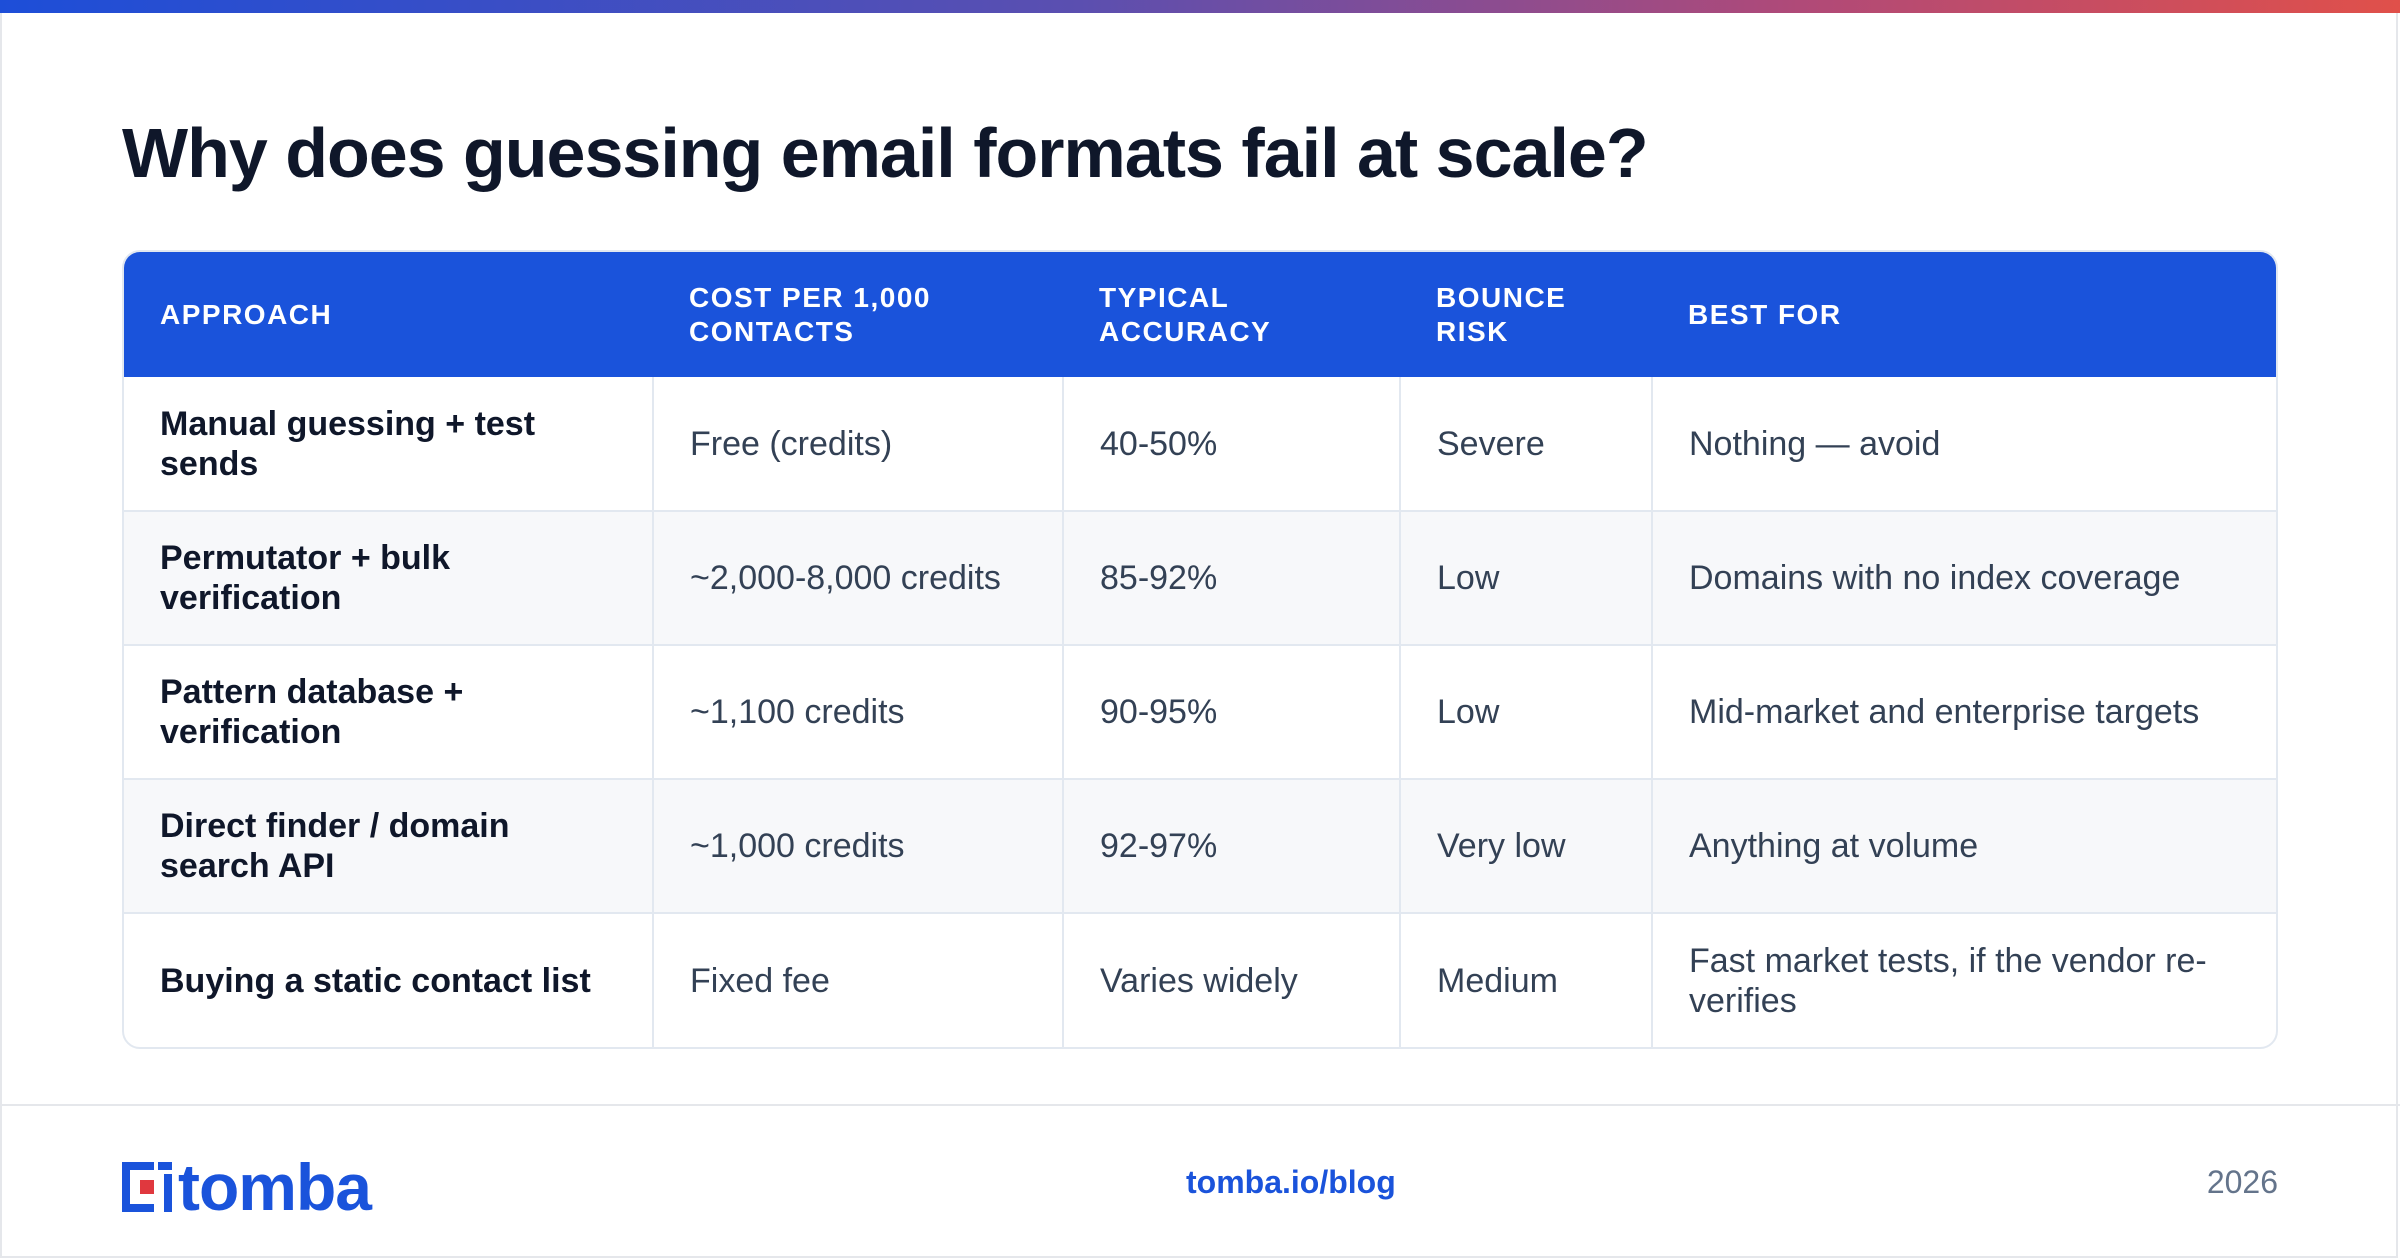 This screenshot has height=1260, width=2400. What do you see at coordinates (857, 444) in the screenshot?
I see `cell-cost: Free (credits)` at bounding box center [857, 444].